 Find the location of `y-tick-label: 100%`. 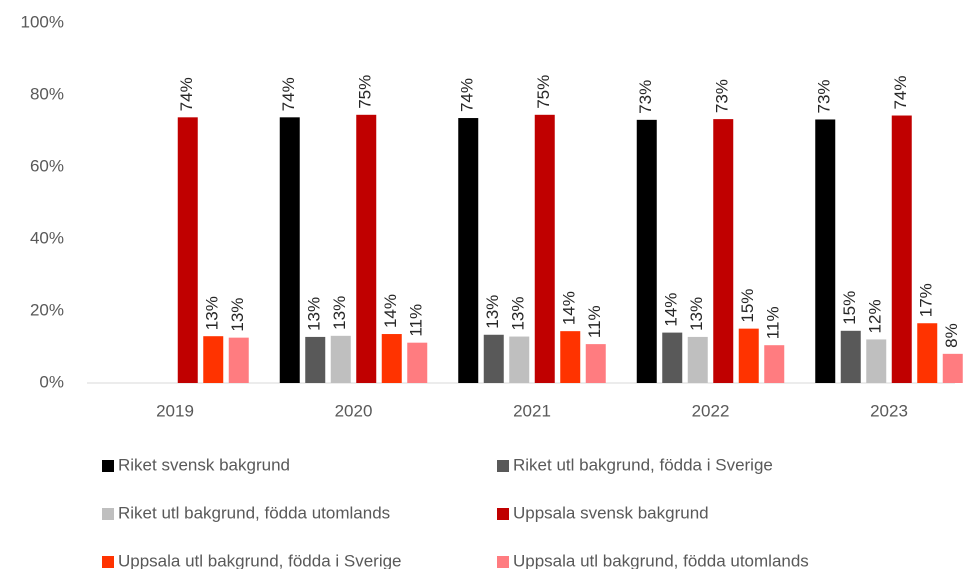

y-tick-label: 100% is located at coordinates (42, 21).